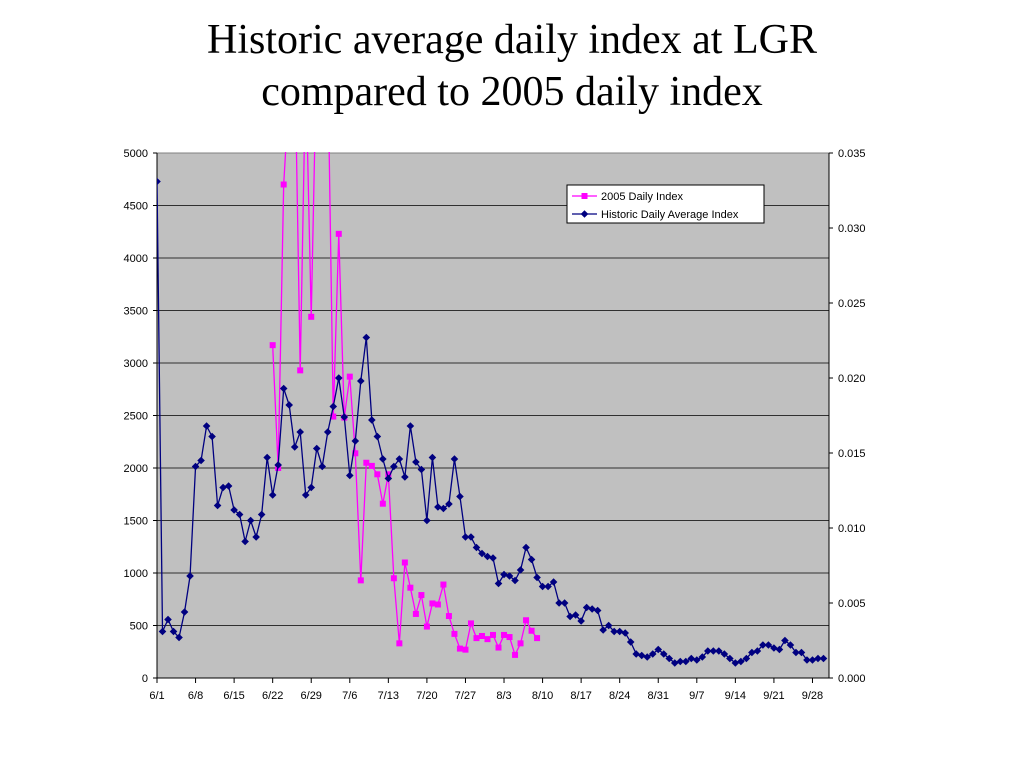  I want to click on y-left-tick-label: 2500, so click(136, 417).